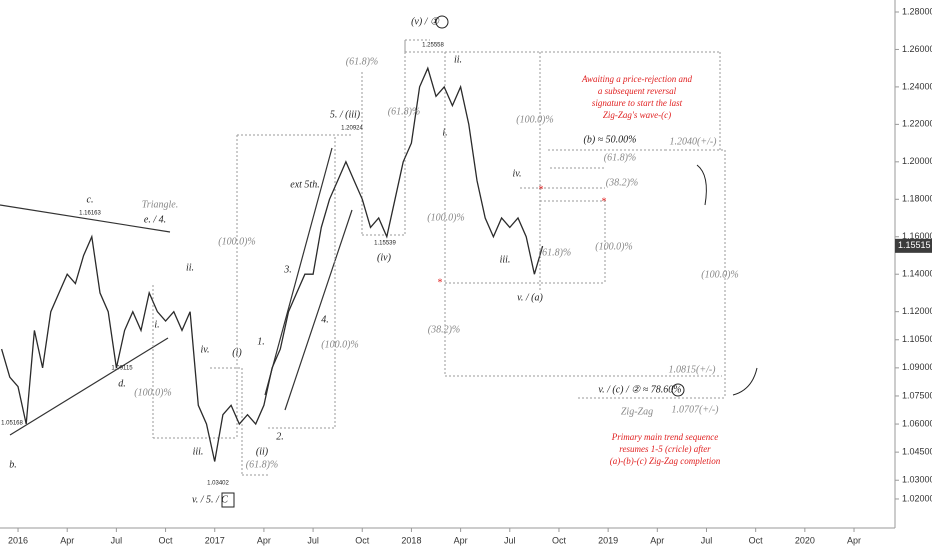 Image resolution: width=932 pixels, height=550 pixels. I want to click on triangle-upper, so click(85, 218).